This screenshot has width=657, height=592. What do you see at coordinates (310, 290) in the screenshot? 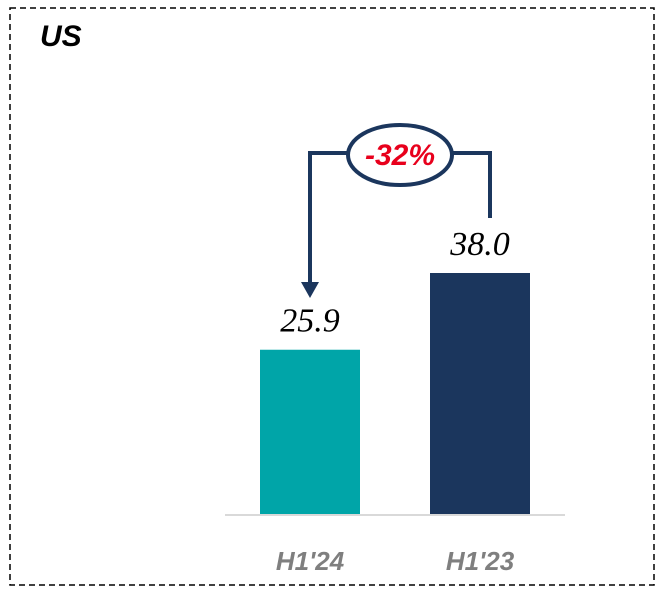
I see `arrow-head` at bounding box center [310, 290].